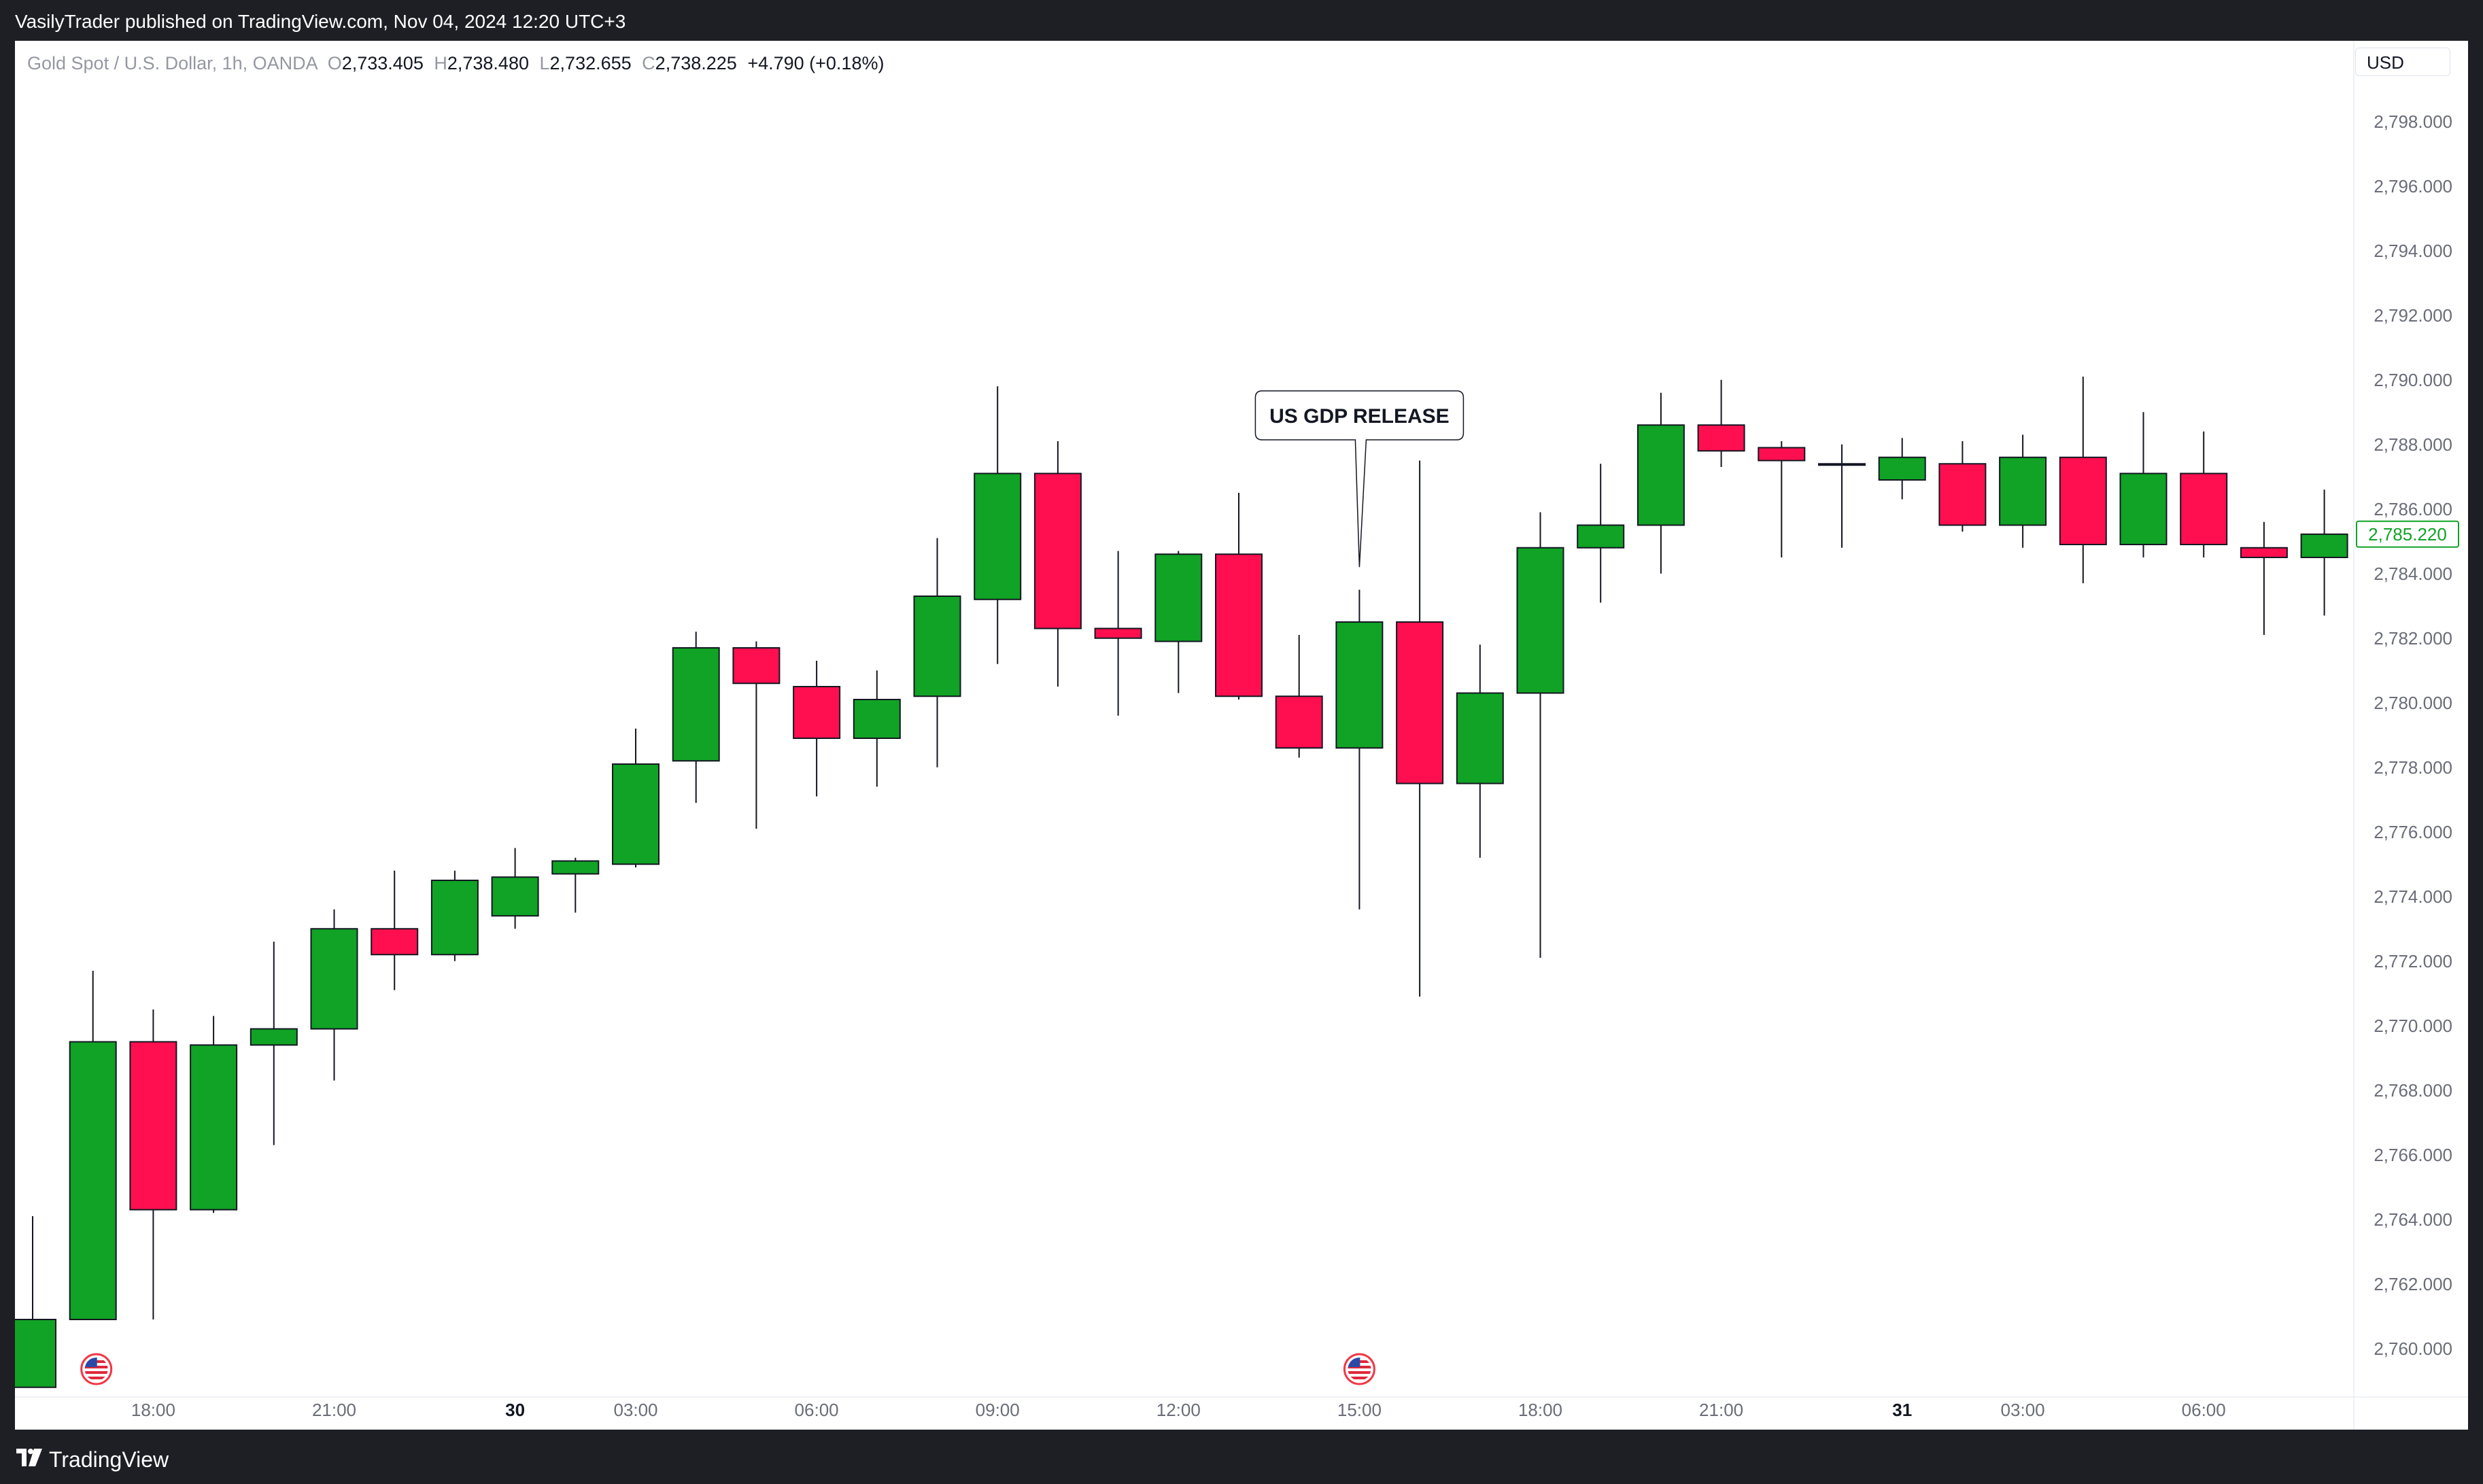 The width and height of the screenshot is (2483, 1484). What do you see at coordinates (172, 63) in the screenshot?
I see `symbol-title: Gold Spot / U.S. Dollar, 1h, OANDA` at bounding box center [172, 63].